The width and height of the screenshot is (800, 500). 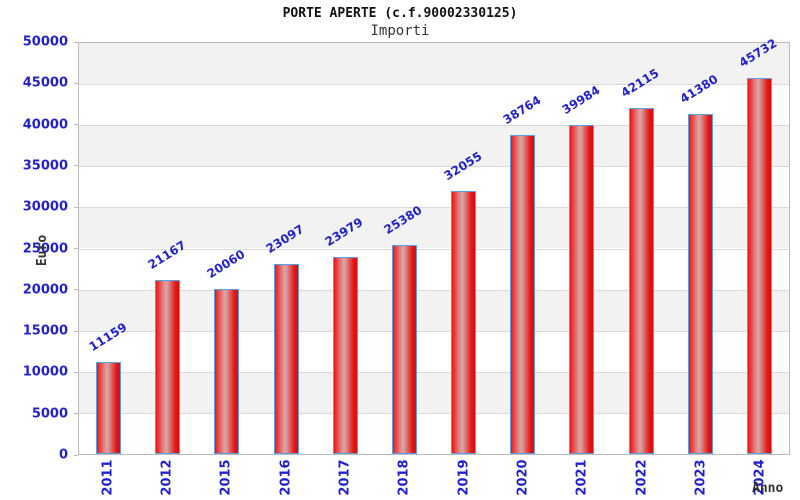 What do you see at coordinates (45, 372) in the screenshot?
I see `y-tick-label: 10000` at bounding box center [45, 372].